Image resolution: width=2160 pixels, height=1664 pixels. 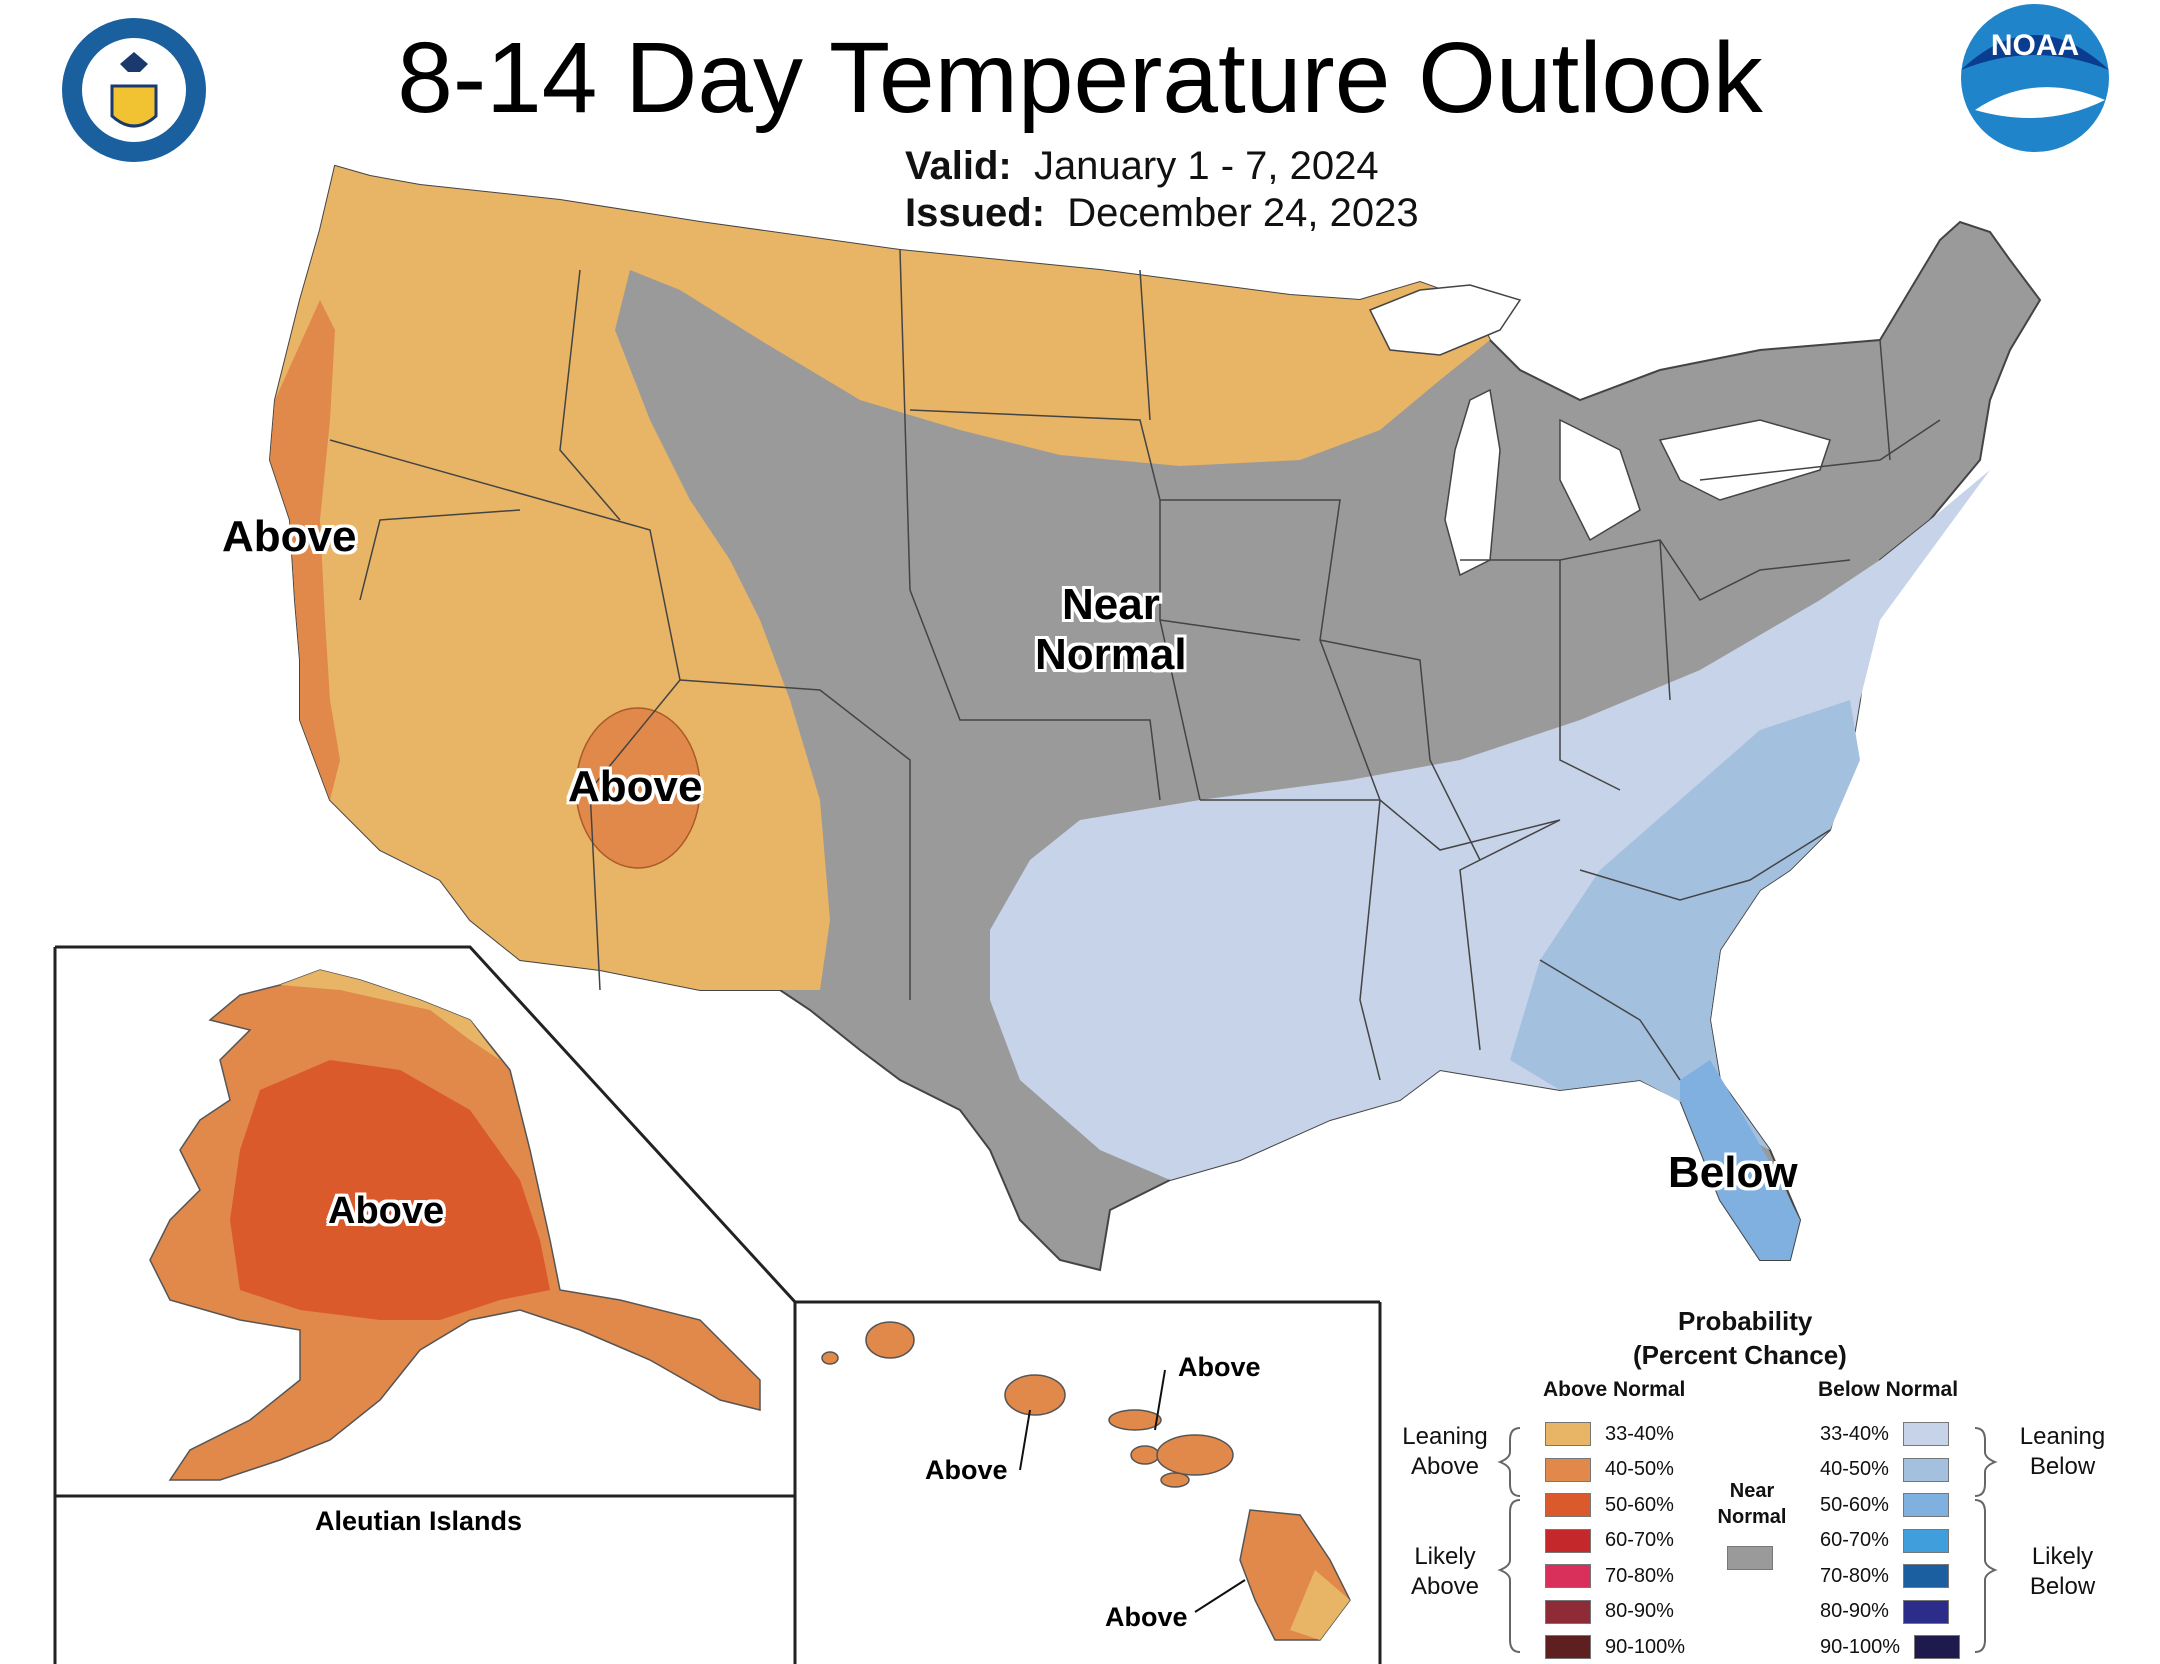 I want to click on legend-likely-above: Likely Above, so click(x=1445, y=1571).